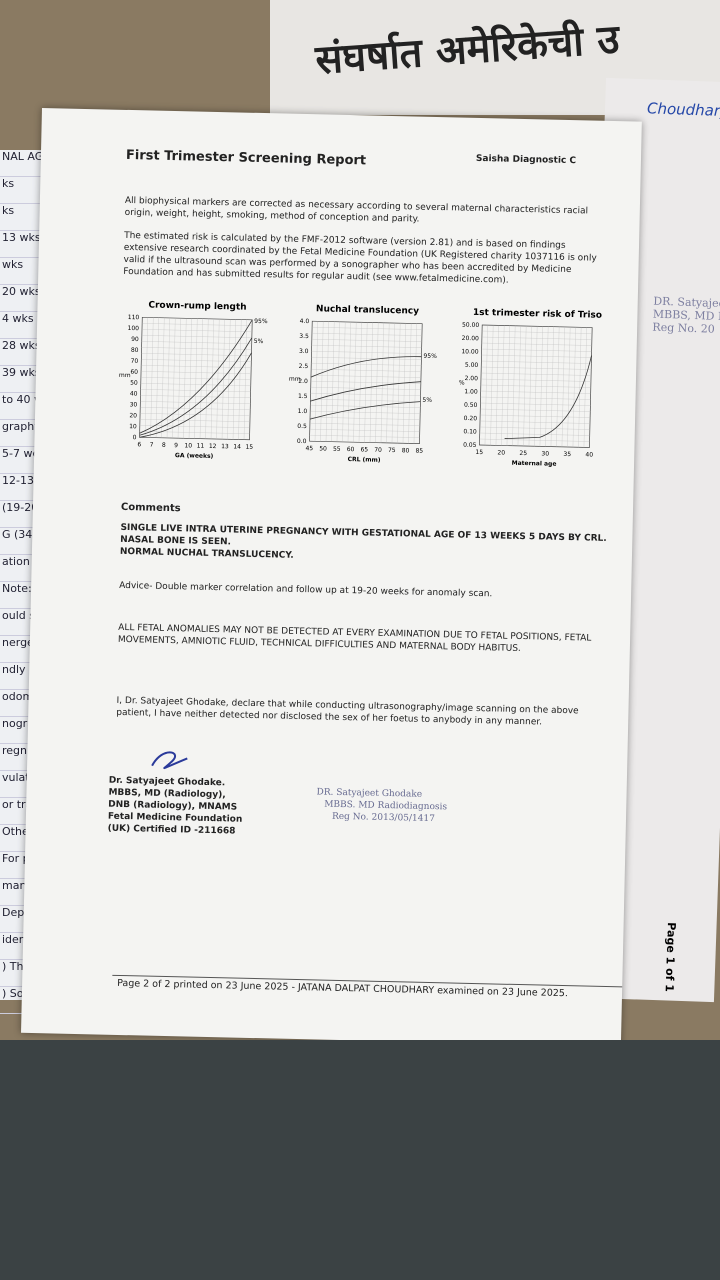 The height and width of the screenshot is (1280, 720). What do you see at coordinates (471, 391) in the screenshot?
I see `y-tick-label: 1.00` at bounding box center [471, 391].